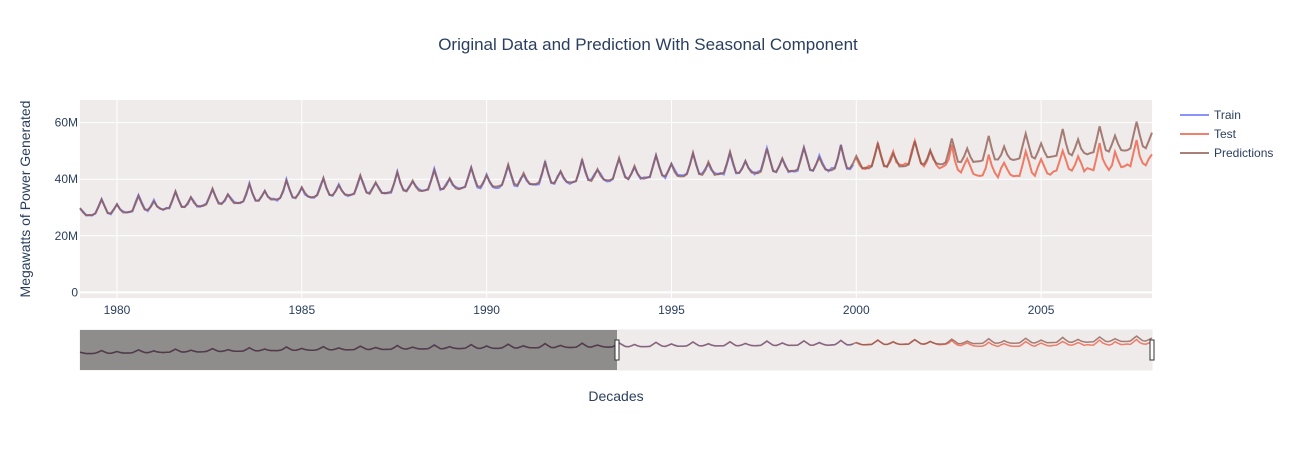 This screenshot has width=1295, height=450. I want to click on legend-label: Predictions, so click(1243, 153).